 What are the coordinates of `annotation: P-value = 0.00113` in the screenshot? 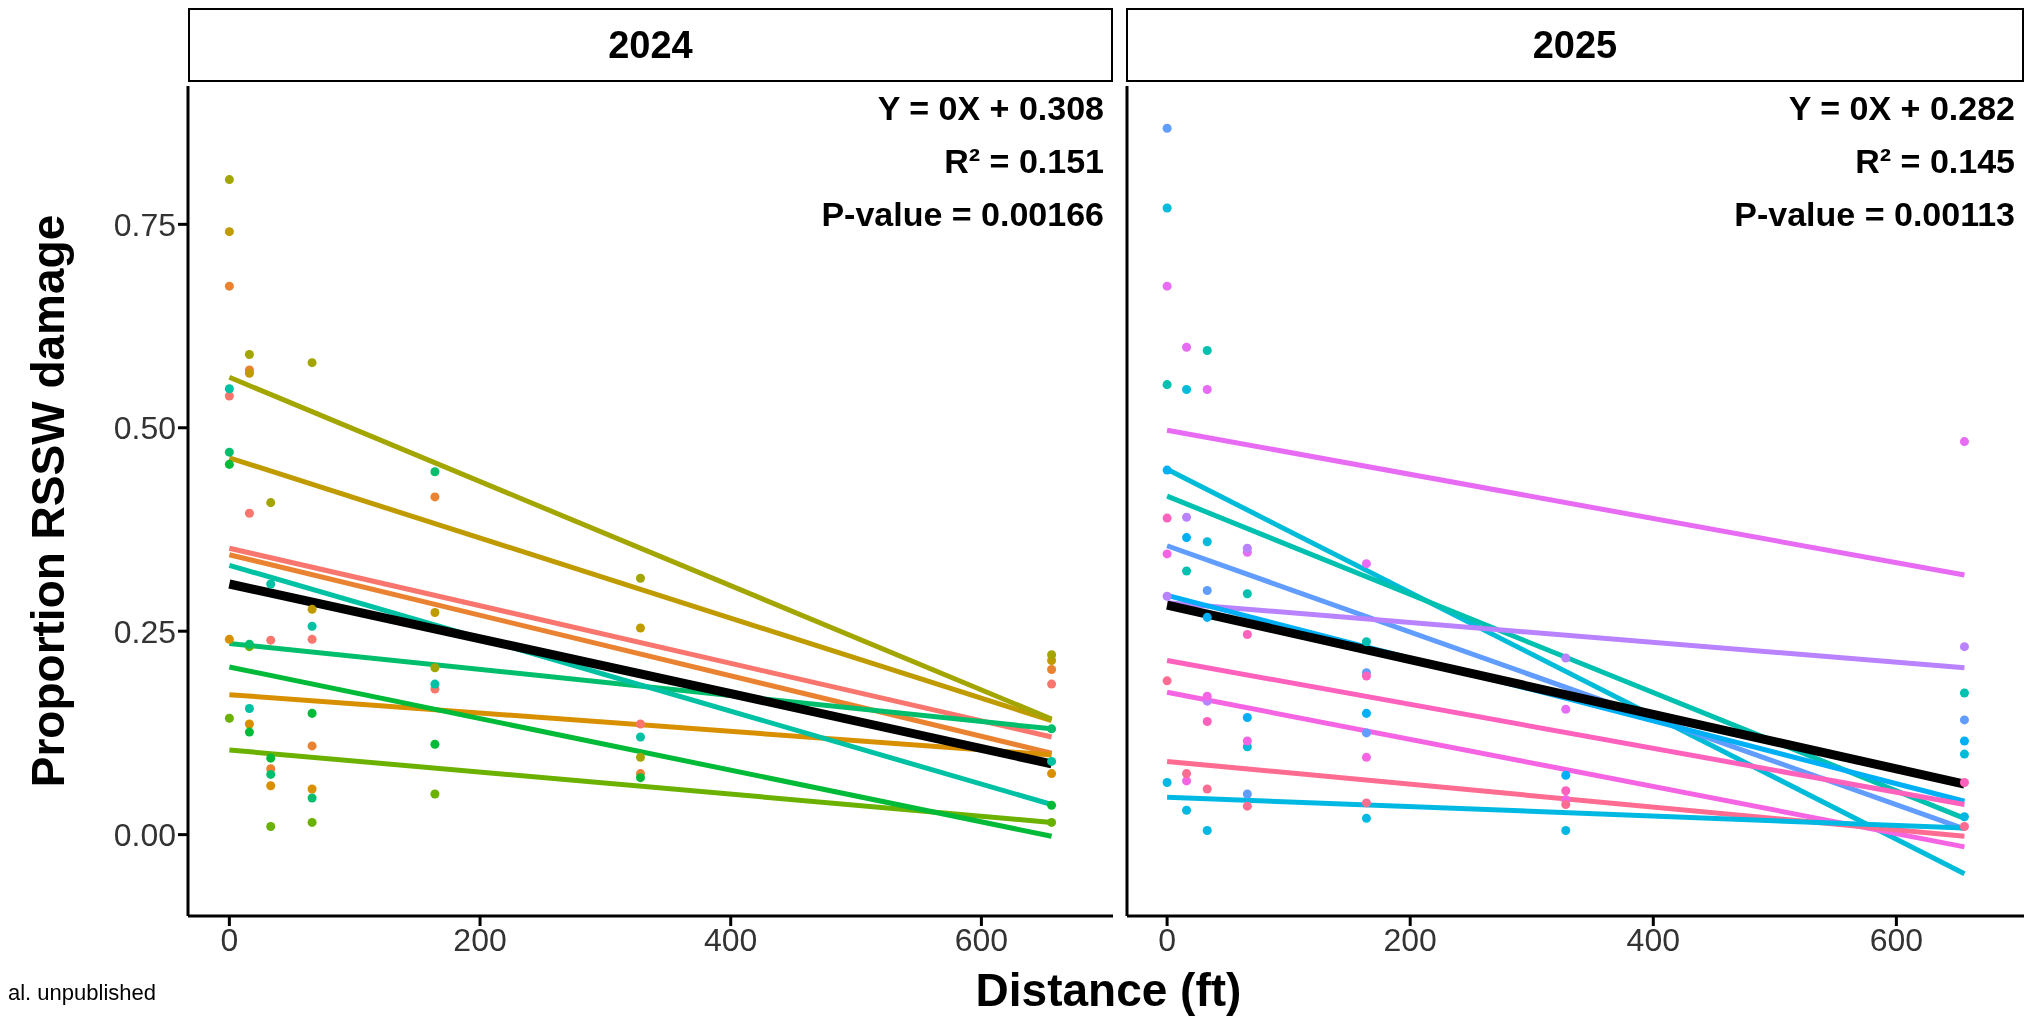 It's located at (1874, 214).